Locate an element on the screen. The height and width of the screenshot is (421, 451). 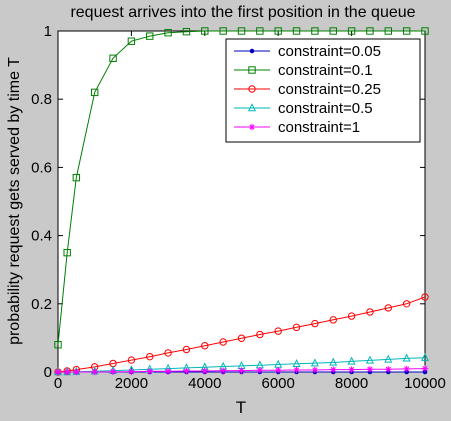
legend-label: constraint=0.05 is located at coordinates (329, 51).